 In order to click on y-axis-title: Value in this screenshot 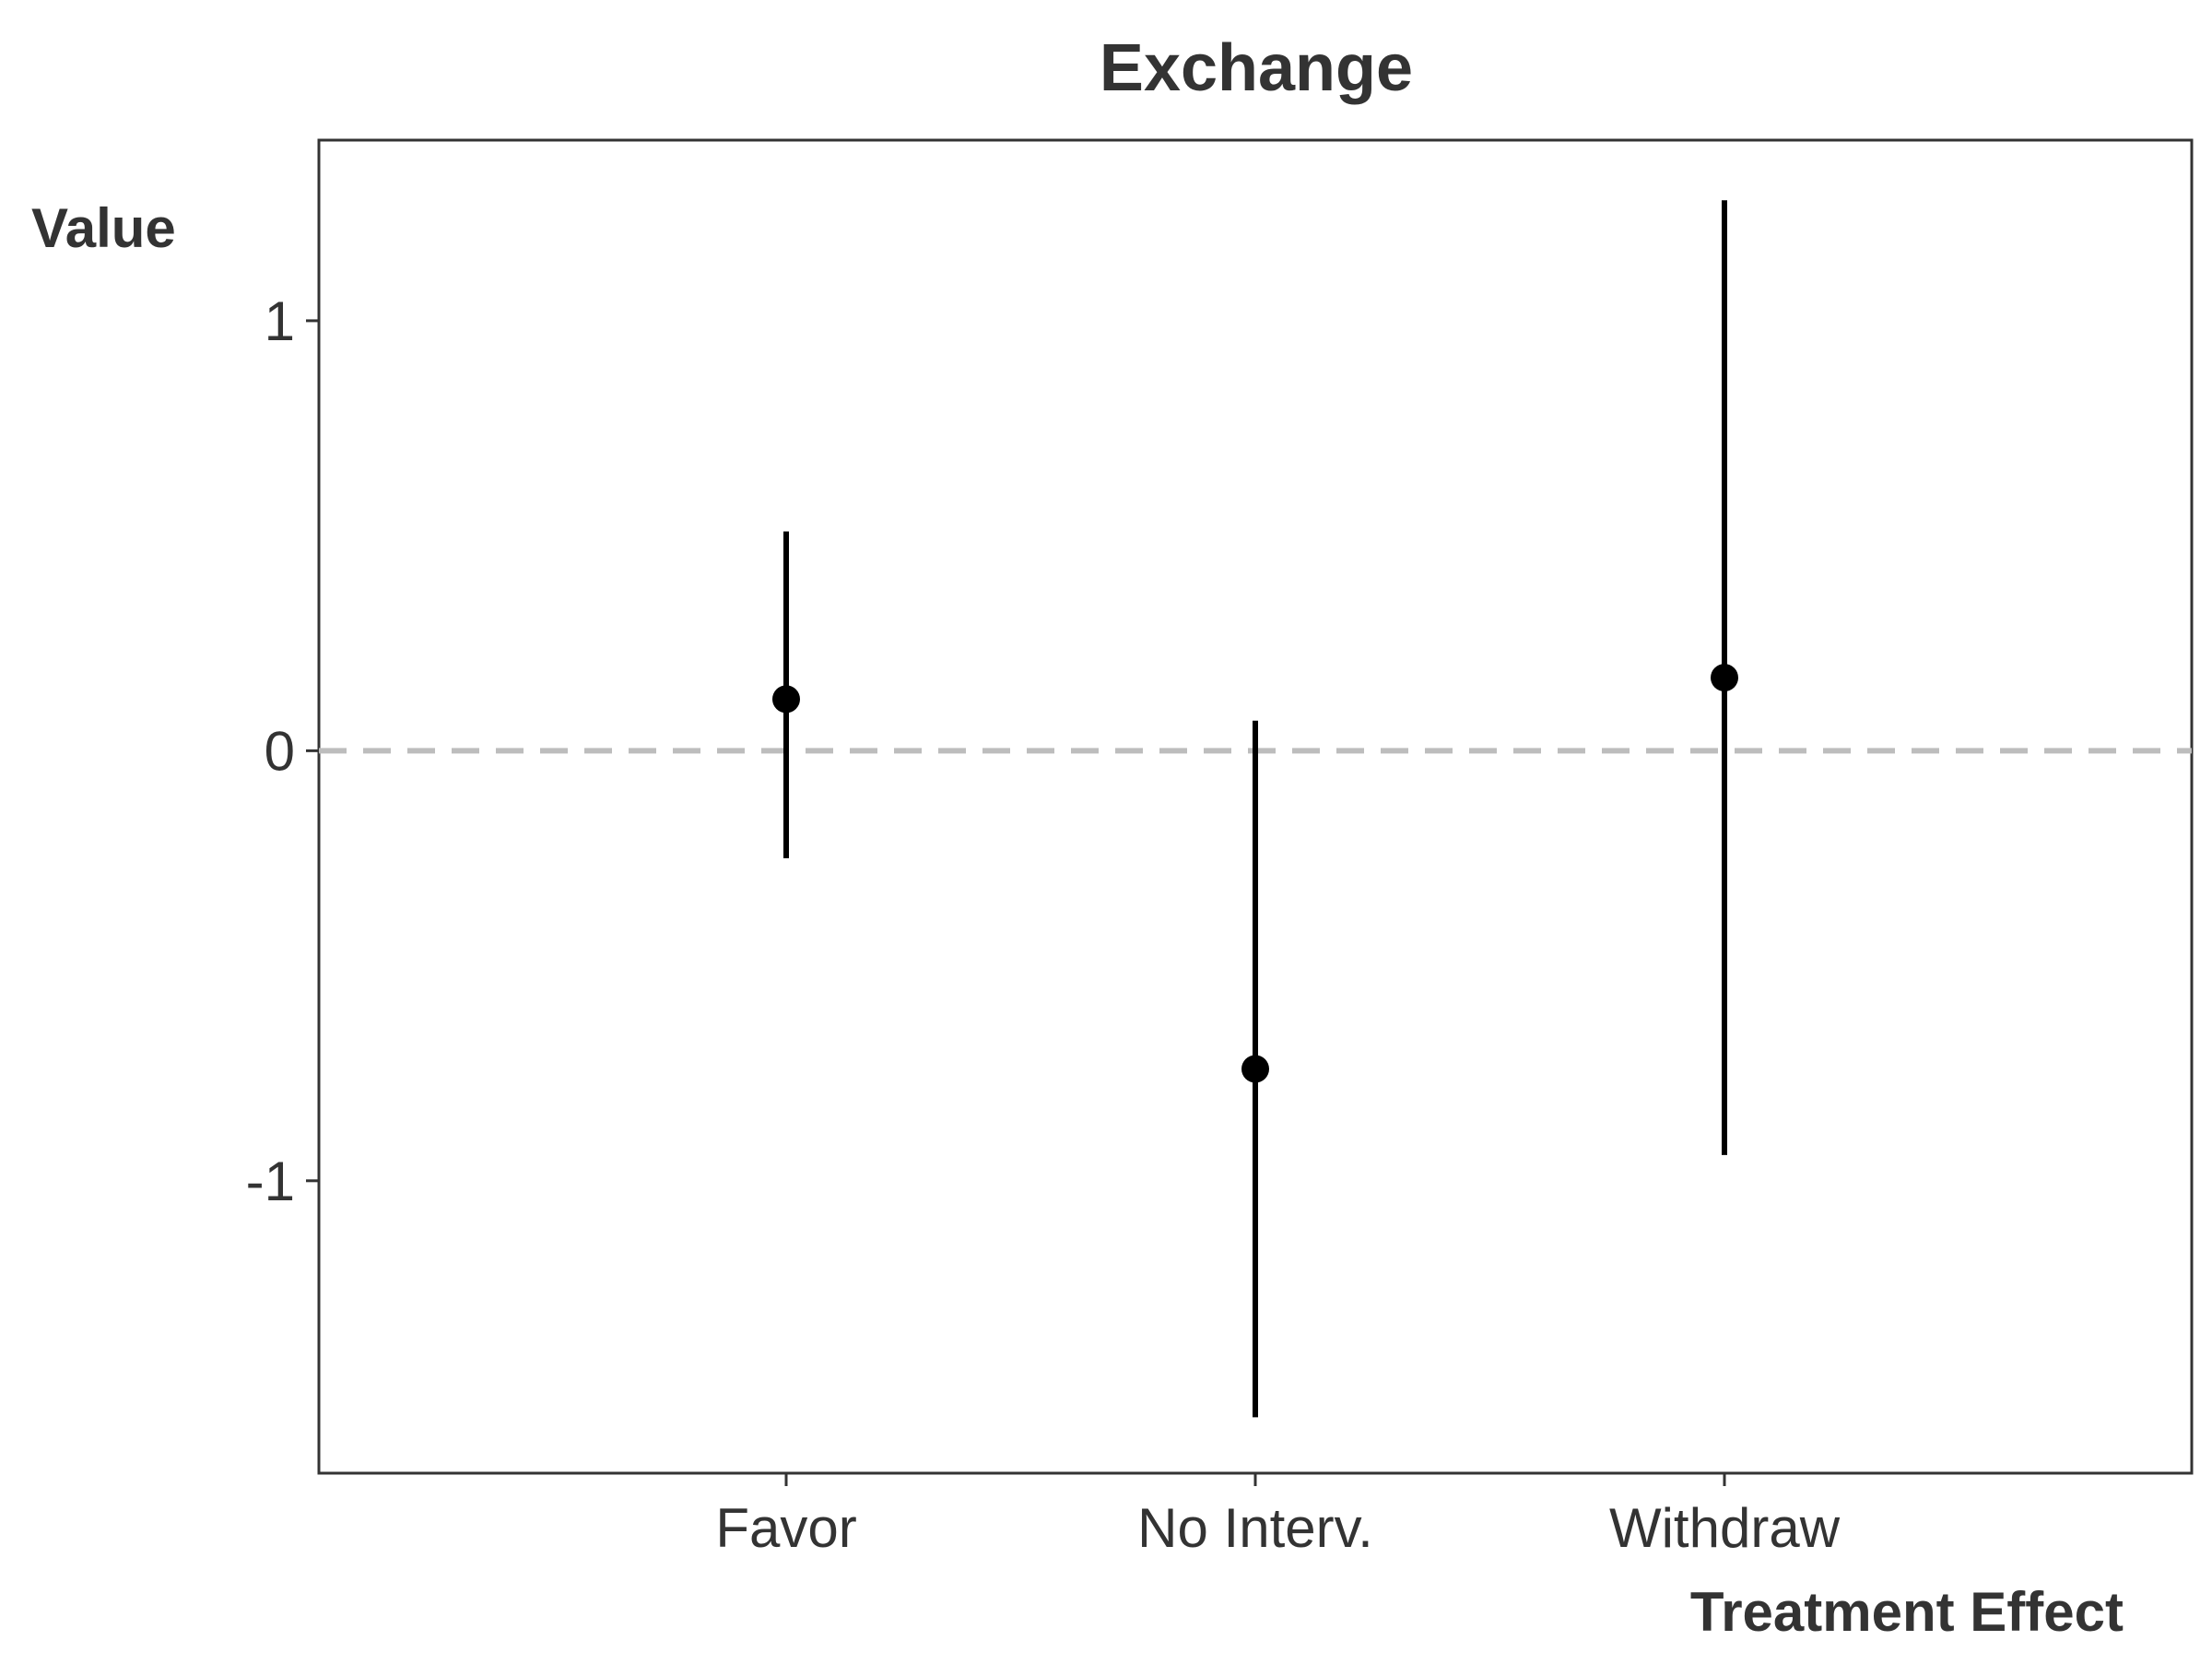, I will do `click(103, 228)`.